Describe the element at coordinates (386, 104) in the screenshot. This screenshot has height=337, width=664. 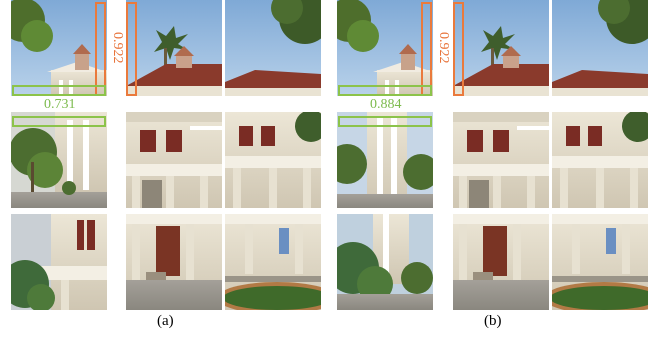
I see `horizontal-similarity-score: 0.884` at that location.